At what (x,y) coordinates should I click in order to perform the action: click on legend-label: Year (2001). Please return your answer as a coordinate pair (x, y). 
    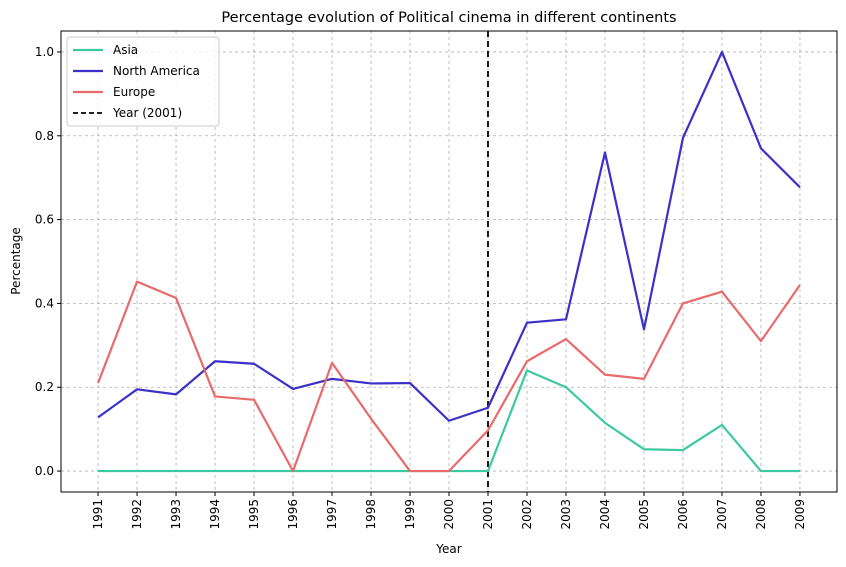
    Looking at the image, I should click on (147, 113).